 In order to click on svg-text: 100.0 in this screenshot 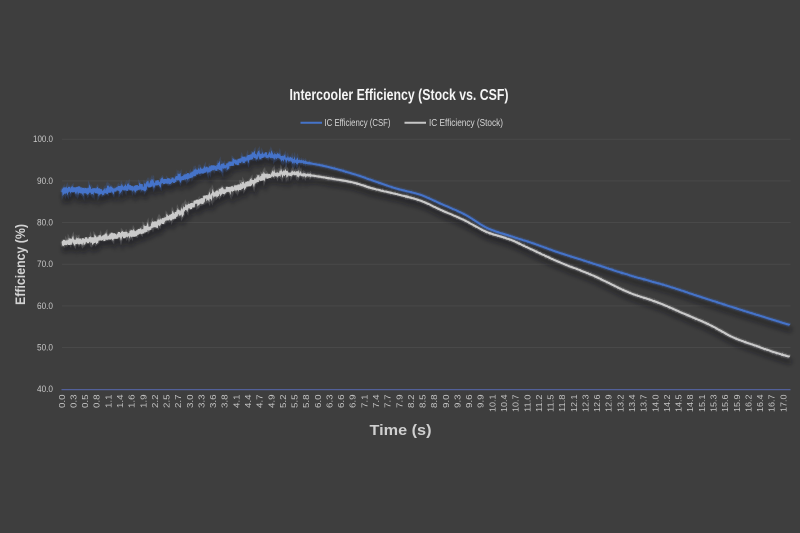, I will do `click(43, 139)`.